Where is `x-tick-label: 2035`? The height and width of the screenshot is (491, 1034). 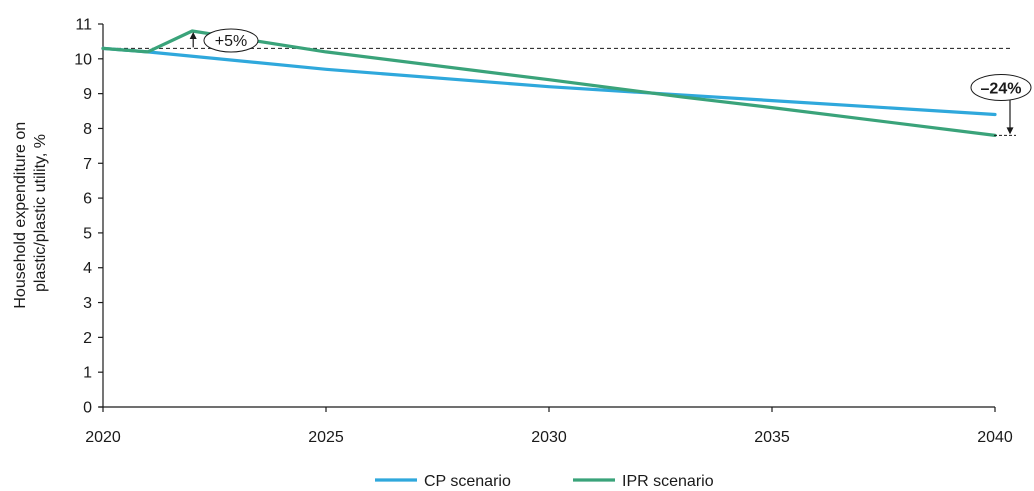 x-tick-label: 2035 is located at coordinates (772, 437).